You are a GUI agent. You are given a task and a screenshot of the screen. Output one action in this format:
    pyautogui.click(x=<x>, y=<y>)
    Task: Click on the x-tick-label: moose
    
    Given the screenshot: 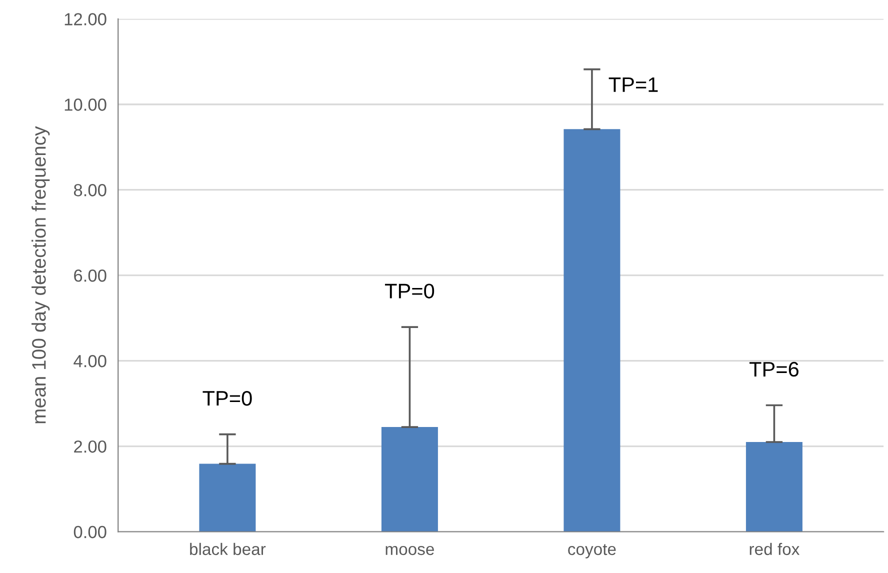 What is the action you would take?
    pyautogui.click(x=410, y=551)
    